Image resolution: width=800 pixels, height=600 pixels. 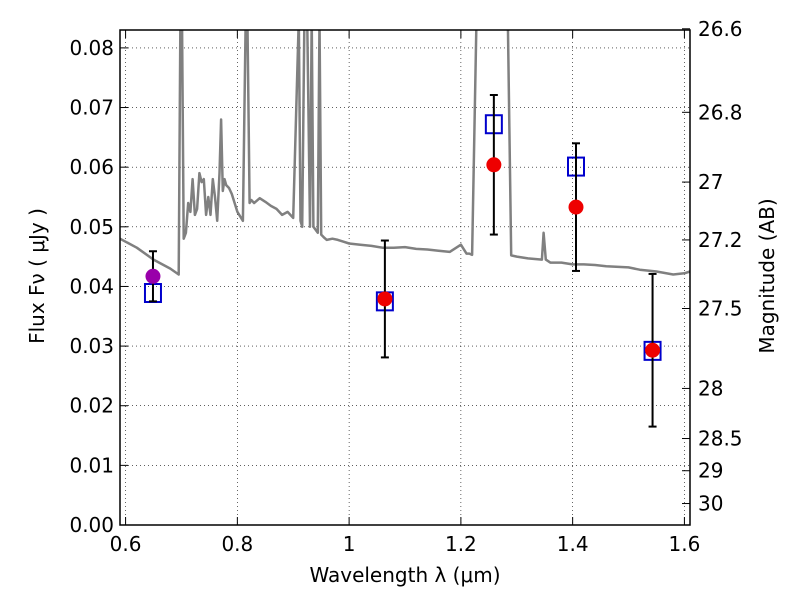 I want to click on y-tick-label: 0.02, so click(x=91, y=406).